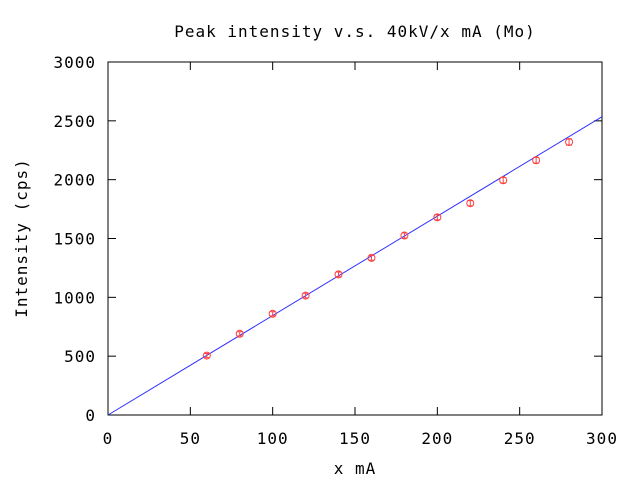  Describe the element at coordinates (108, 438) in the screenshot. I see `x-tick-label: 0` at that location.